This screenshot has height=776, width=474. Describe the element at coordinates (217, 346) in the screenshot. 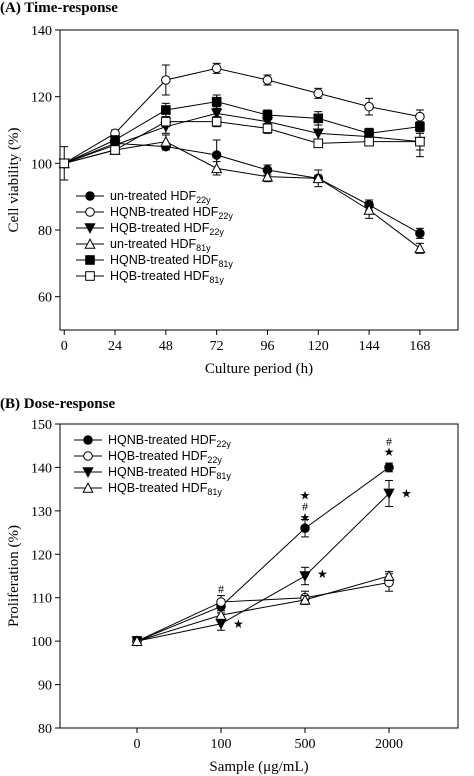

I see `x-tick-label: 72` at that location.